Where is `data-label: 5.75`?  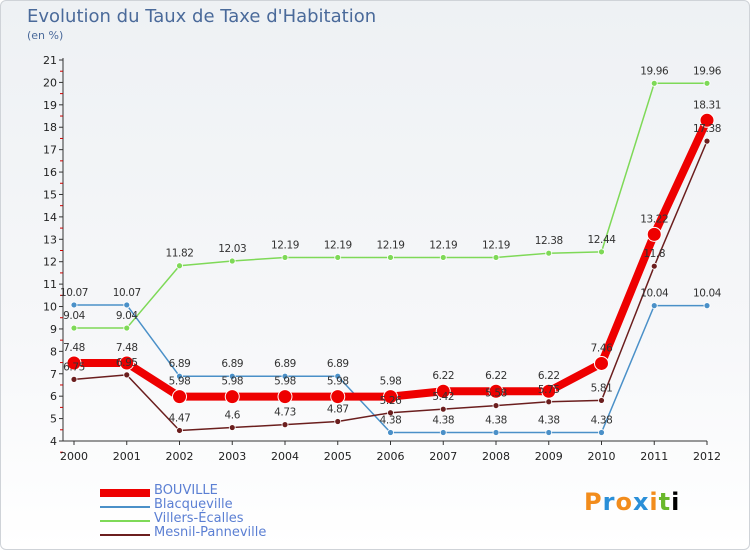 data-label: 5.75 is located at coordinates (549, 390).